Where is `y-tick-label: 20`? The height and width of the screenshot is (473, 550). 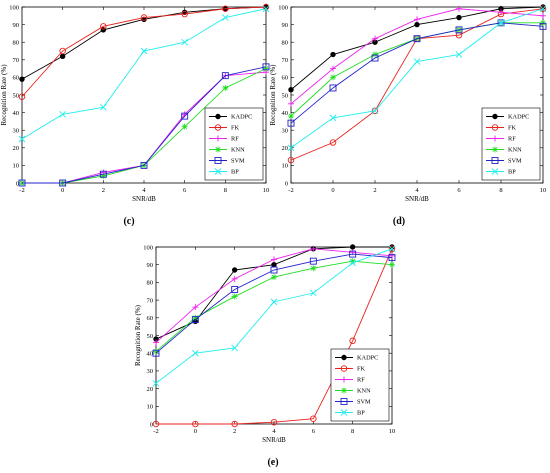
y-tick-label: 20 is located at coordinates (150, 389).